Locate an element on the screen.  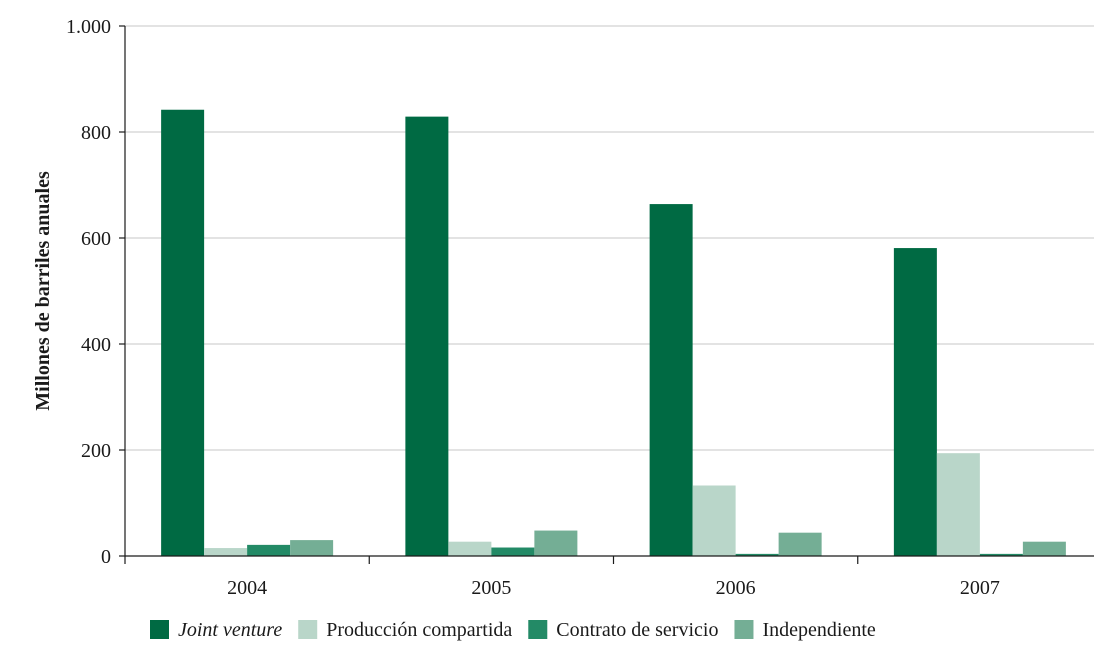
y-tick-labels: 0 200 400 600 800 1.000 is located at coordinates (95, 292).